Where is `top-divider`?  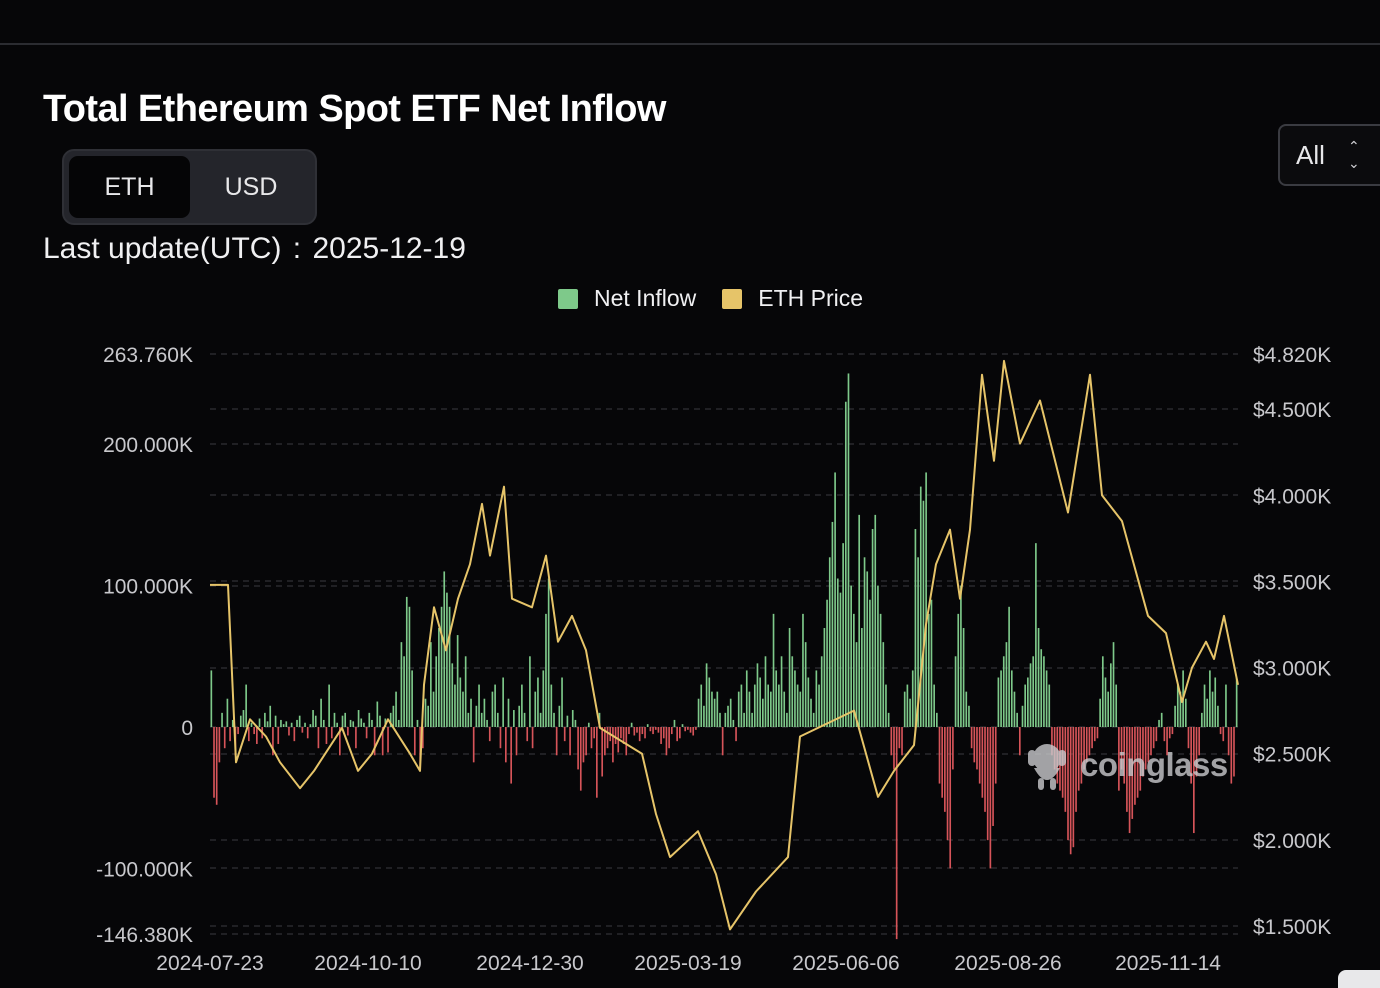
top-divider is located at coordinates (690, 44).